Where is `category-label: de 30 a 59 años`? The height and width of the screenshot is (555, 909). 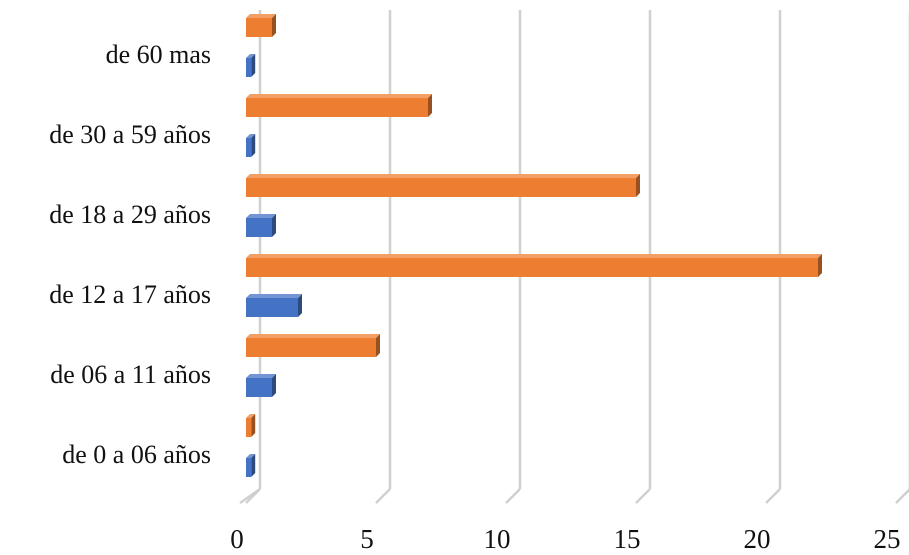 category-label: de 30 a 59 años is located at coordinates (130, 134).